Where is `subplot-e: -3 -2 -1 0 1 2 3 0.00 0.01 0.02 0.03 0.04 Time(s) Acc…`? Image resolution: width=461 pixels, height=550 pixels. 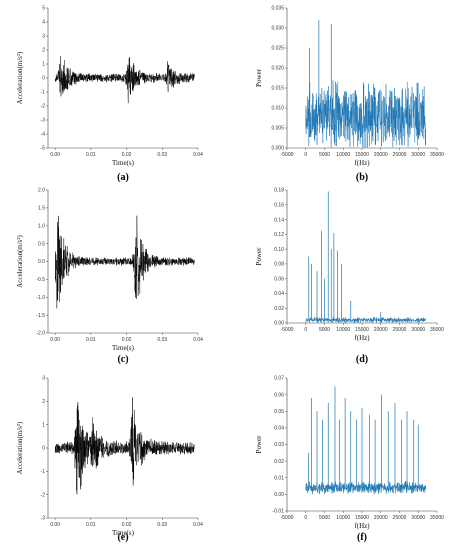 subplot-e: -3 -2 -1 0 1 2 3 0.00 0.01 0.02 0.03 0.04 Time(s) Acc… is located at coordinates (109, 459).